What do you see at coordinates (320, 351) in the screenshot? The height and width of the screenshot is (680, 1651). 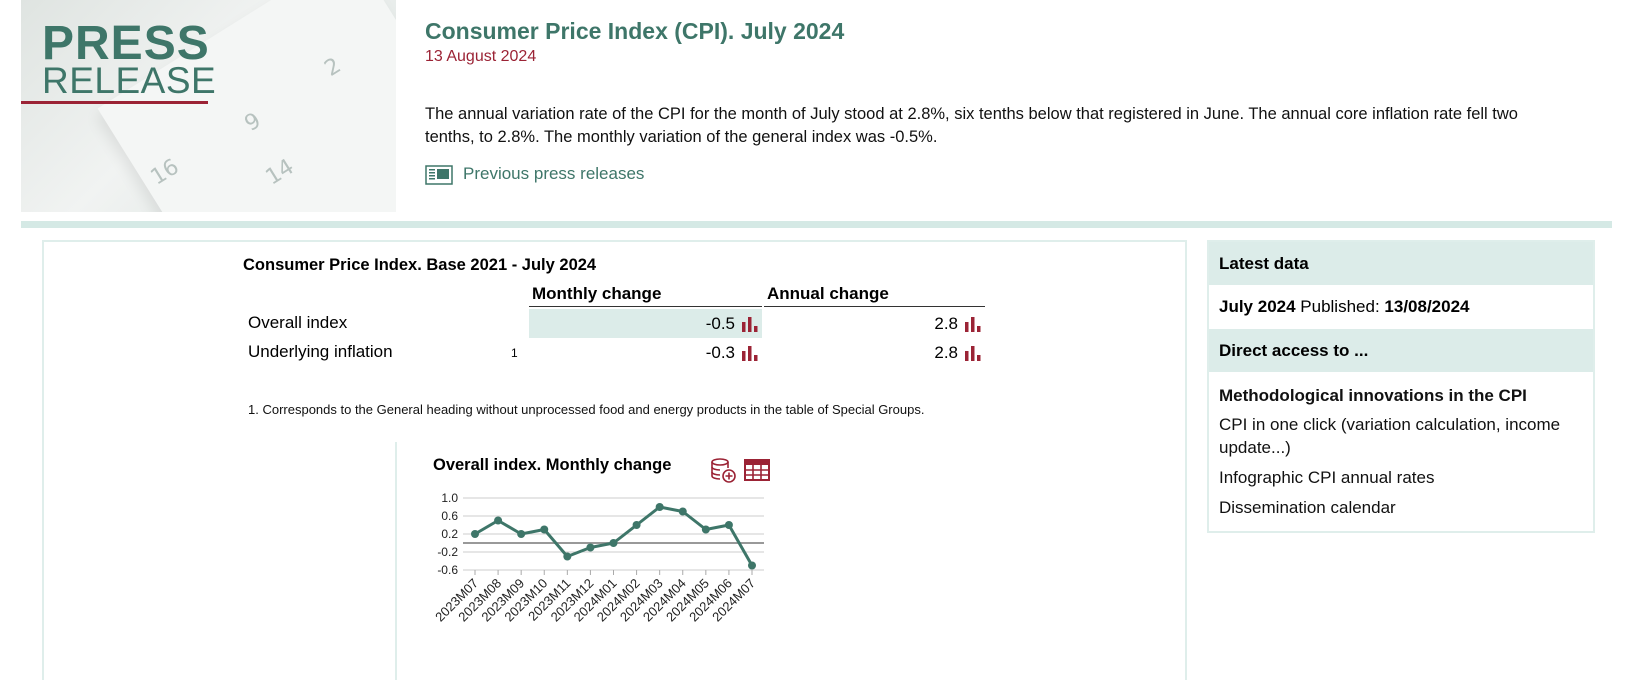 I see `row-label-underlying-inflation: Underlying inflation` at bounding box center [320, 351].